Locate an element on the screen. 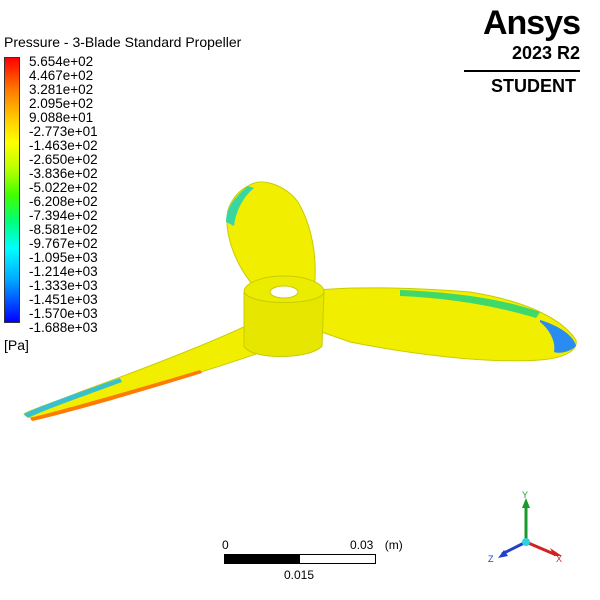 The width and height of the screenshot is (600, 600). upper-blade-edge is located at coordinates (240, 206).